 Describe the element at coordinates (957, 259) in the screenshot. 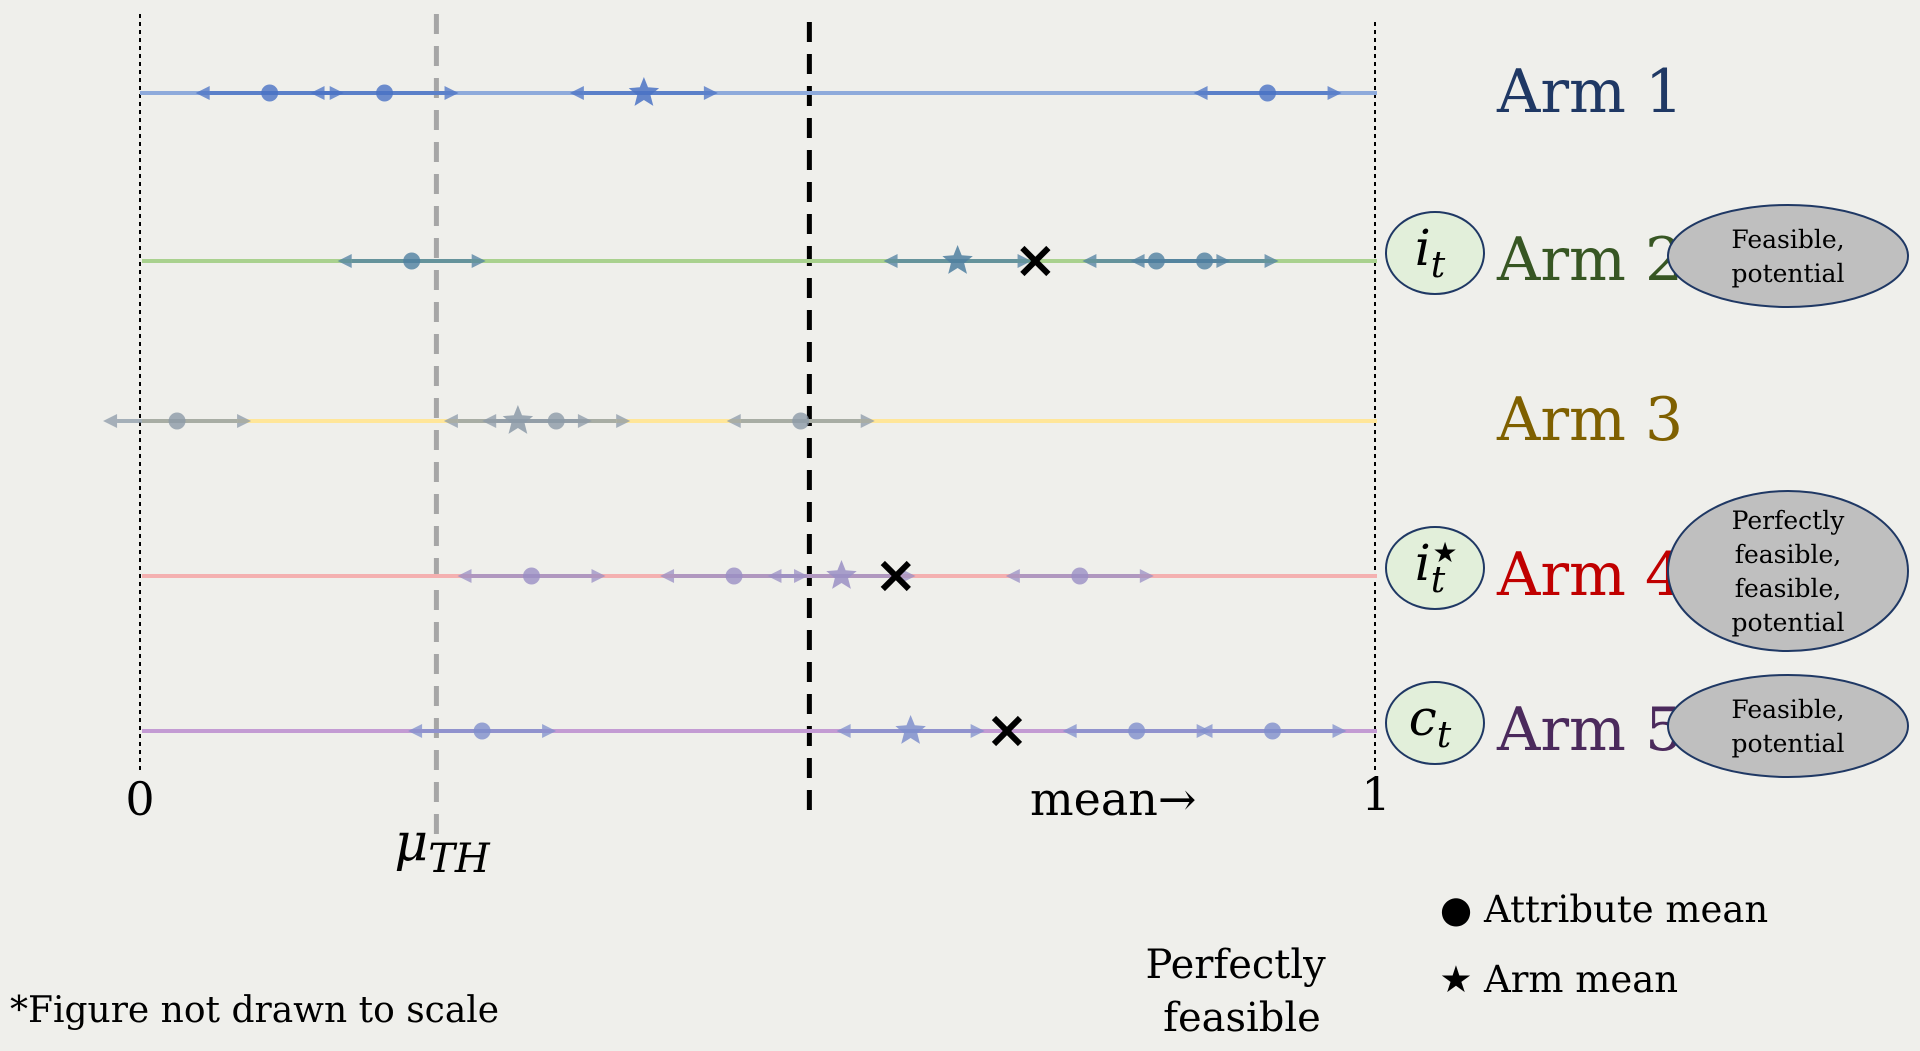

I see `arm-2-mean-star` at that location.